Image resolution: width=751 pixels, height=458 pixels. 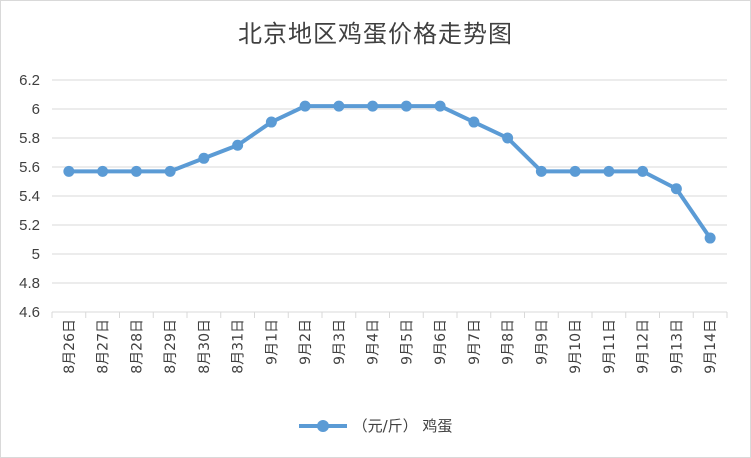 What do you see at coordinates (542, 342) in the screenshot?
I see `x-tick-label: 9月9日` at bounding box center [542, 342].